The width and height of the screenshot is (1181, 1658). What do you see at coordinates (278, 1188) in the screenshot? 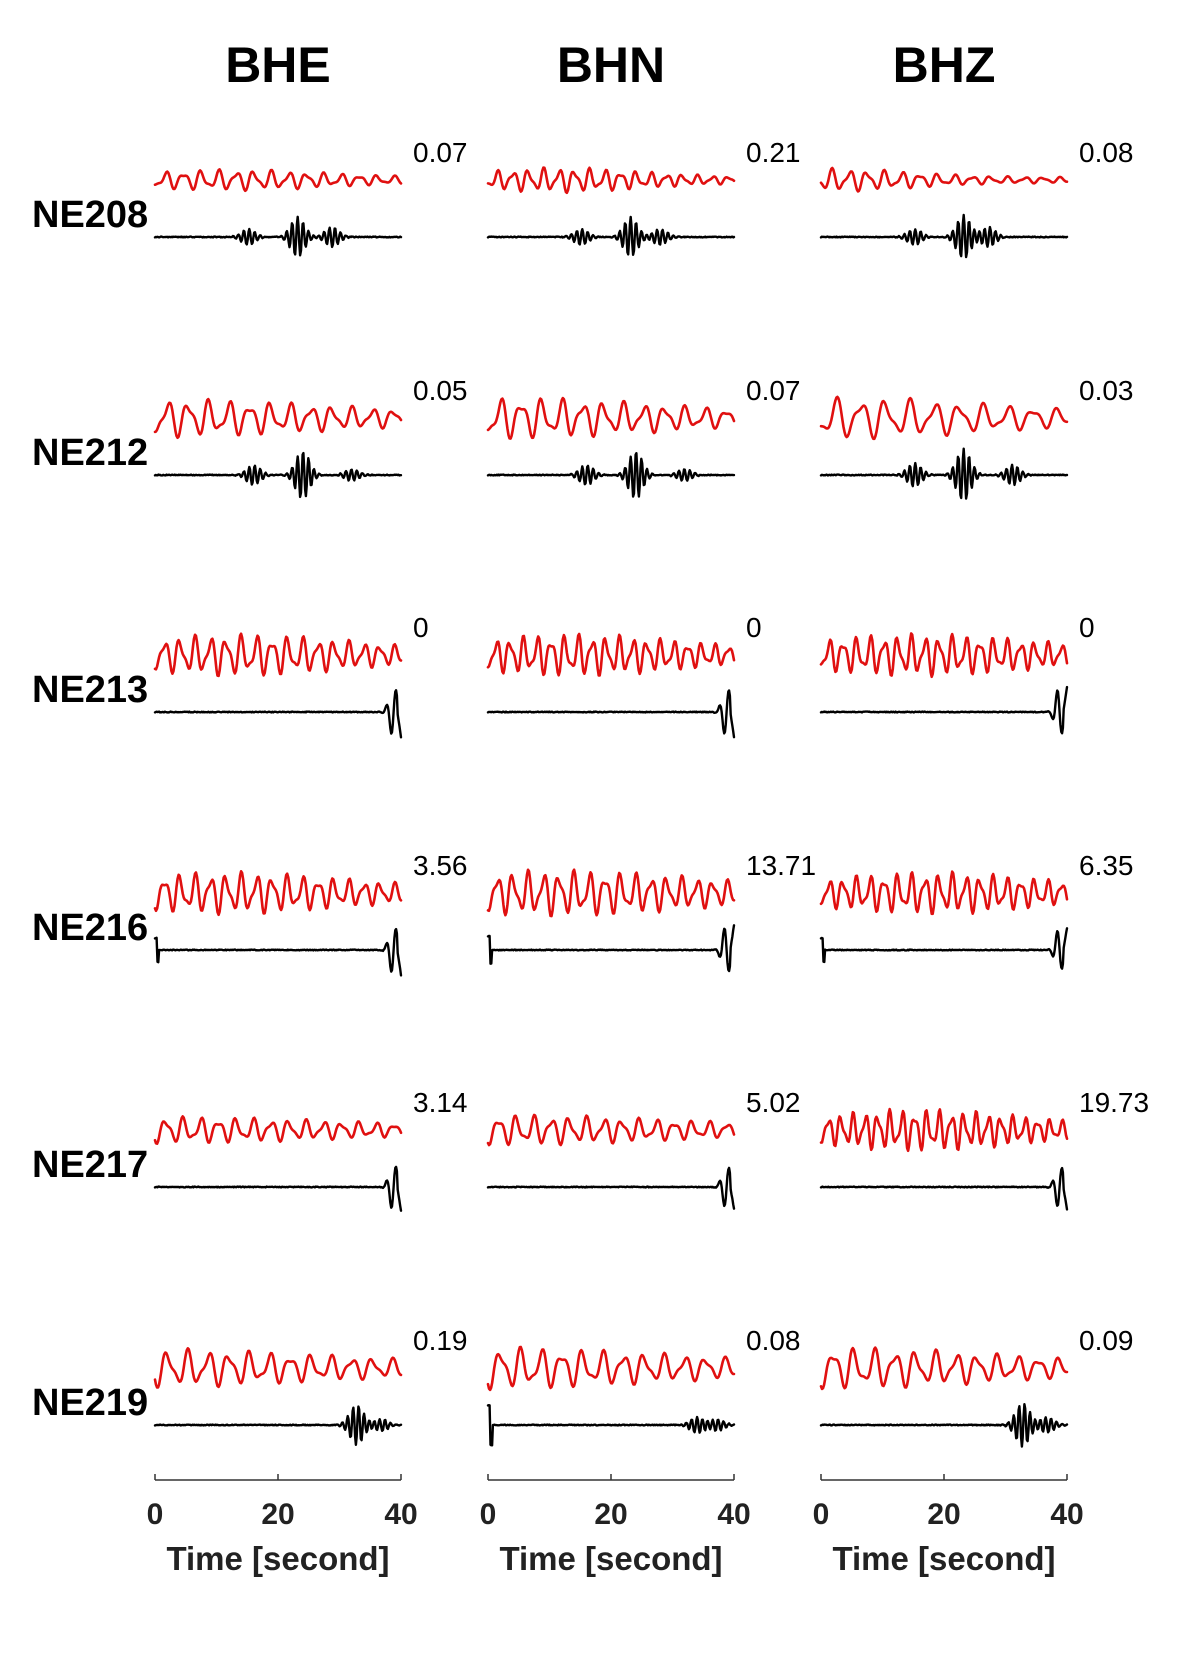
I see `lower-trace-ne217-bhe` at bounding box center [278, 1188].